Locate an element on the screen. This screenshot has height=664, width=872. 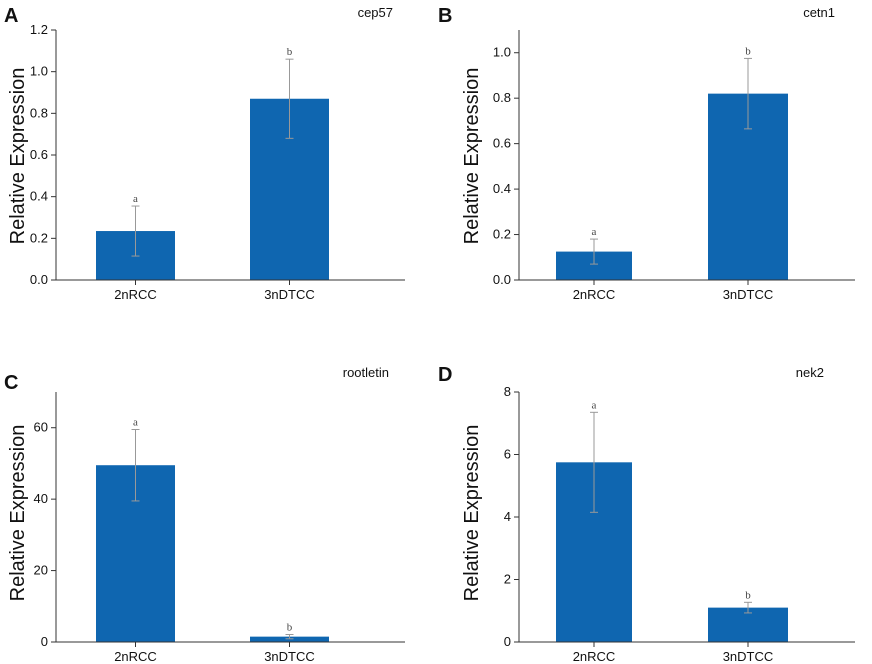
panel-letter: A is located at coordinates (11, 16).